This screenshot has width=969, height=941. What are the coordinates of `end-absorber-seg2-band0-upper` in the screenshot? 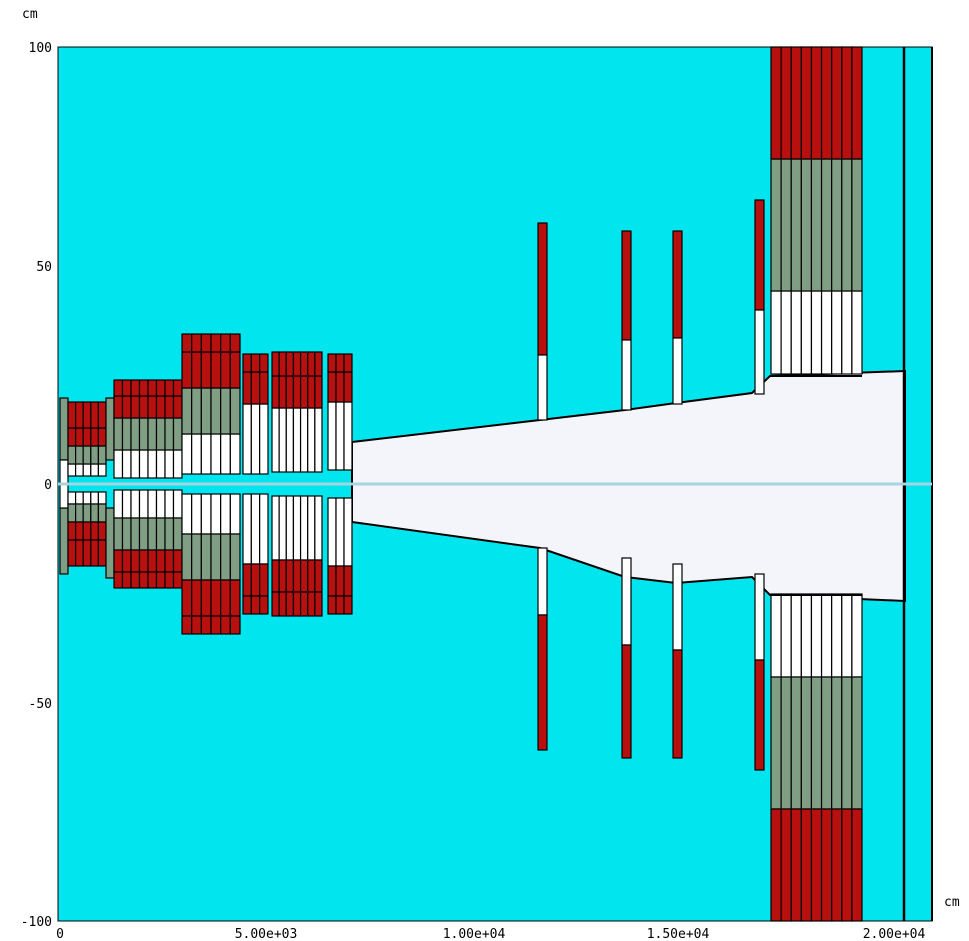 It's located at (796, 332).